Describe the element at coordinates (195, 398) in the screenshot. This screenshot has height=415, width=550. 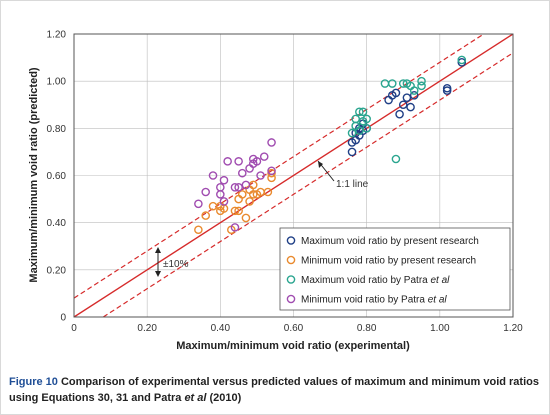
I see `caption-text-italic: et al` at that location.